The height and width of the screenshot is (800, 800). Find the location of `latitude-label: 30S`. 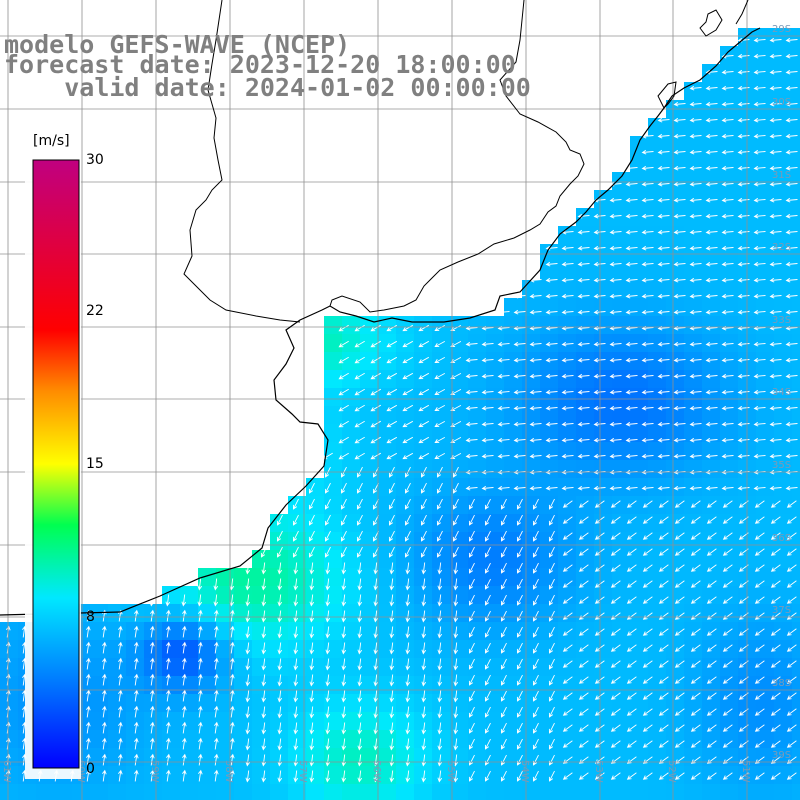

latitude-label: 30S is located at coordinates (781, 102).